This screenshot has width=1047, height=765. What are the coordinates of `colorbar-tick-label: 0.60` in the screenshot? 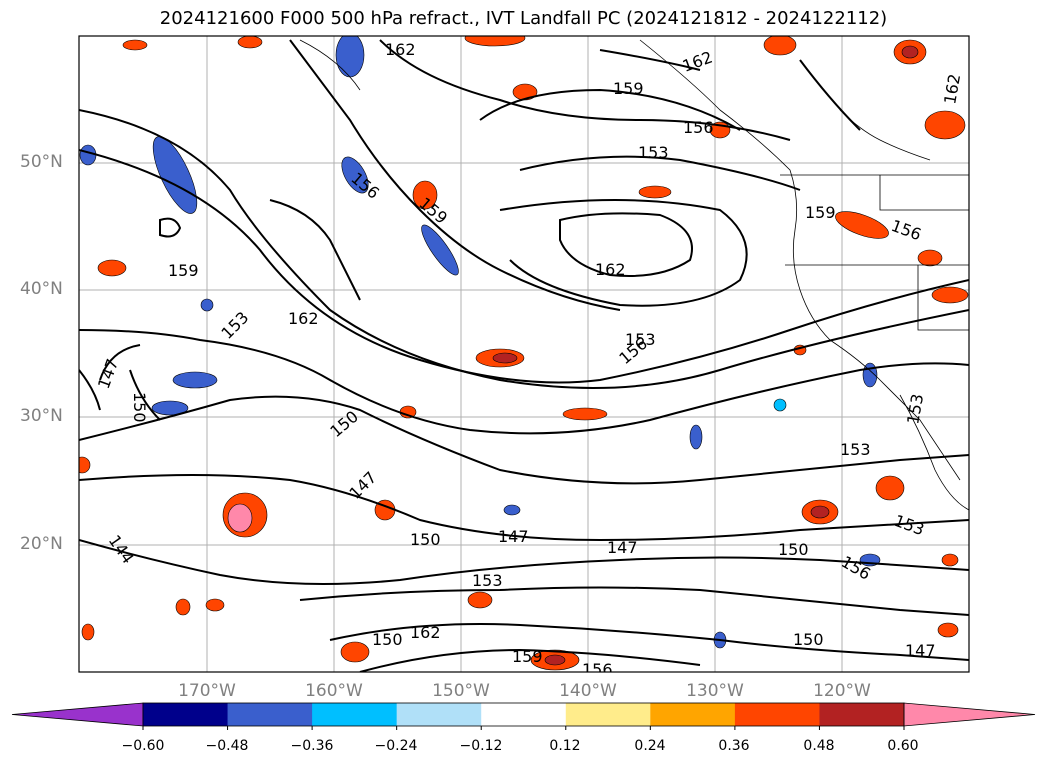 It's located at (903, 746).